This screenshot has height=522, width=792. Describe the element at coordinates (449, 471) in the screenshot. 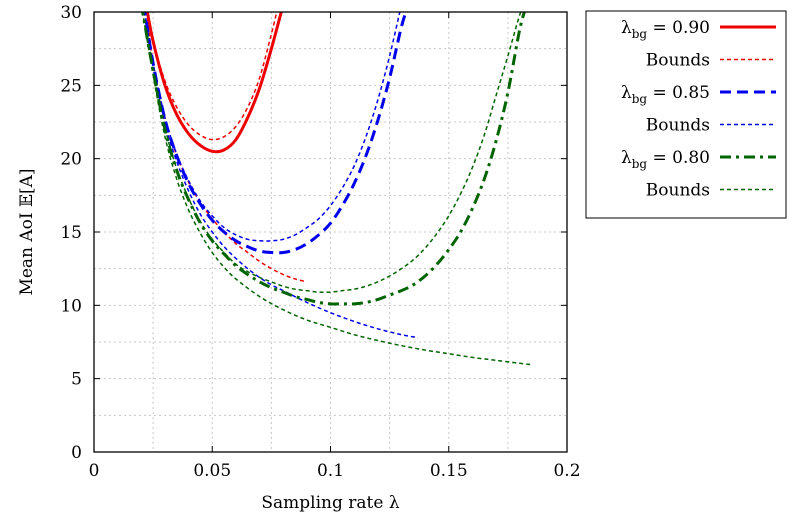

I see `x-tick-label: 0.15` at that location.